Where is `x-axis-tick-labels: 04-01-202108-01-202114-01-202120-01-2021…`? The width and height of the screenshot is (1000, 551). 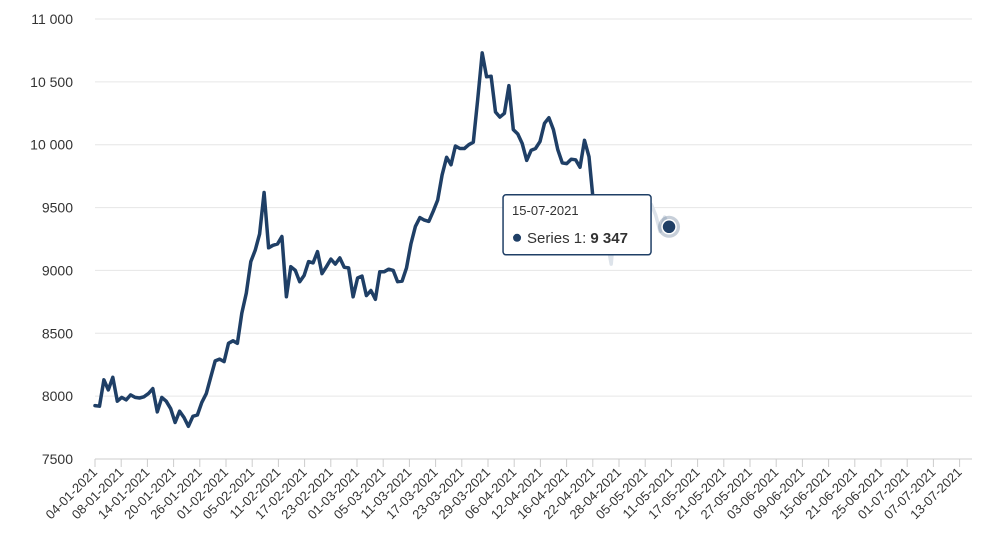
x-axis-tick-labels: 04-01-202108-01-202114-01-202120-01-2021… is located at coordinates (503, 494).